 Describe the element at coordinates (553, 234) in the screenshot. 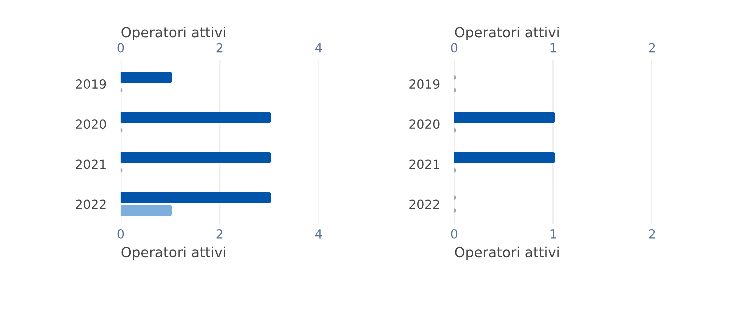

I see `x-tick-label: 1` at that location.